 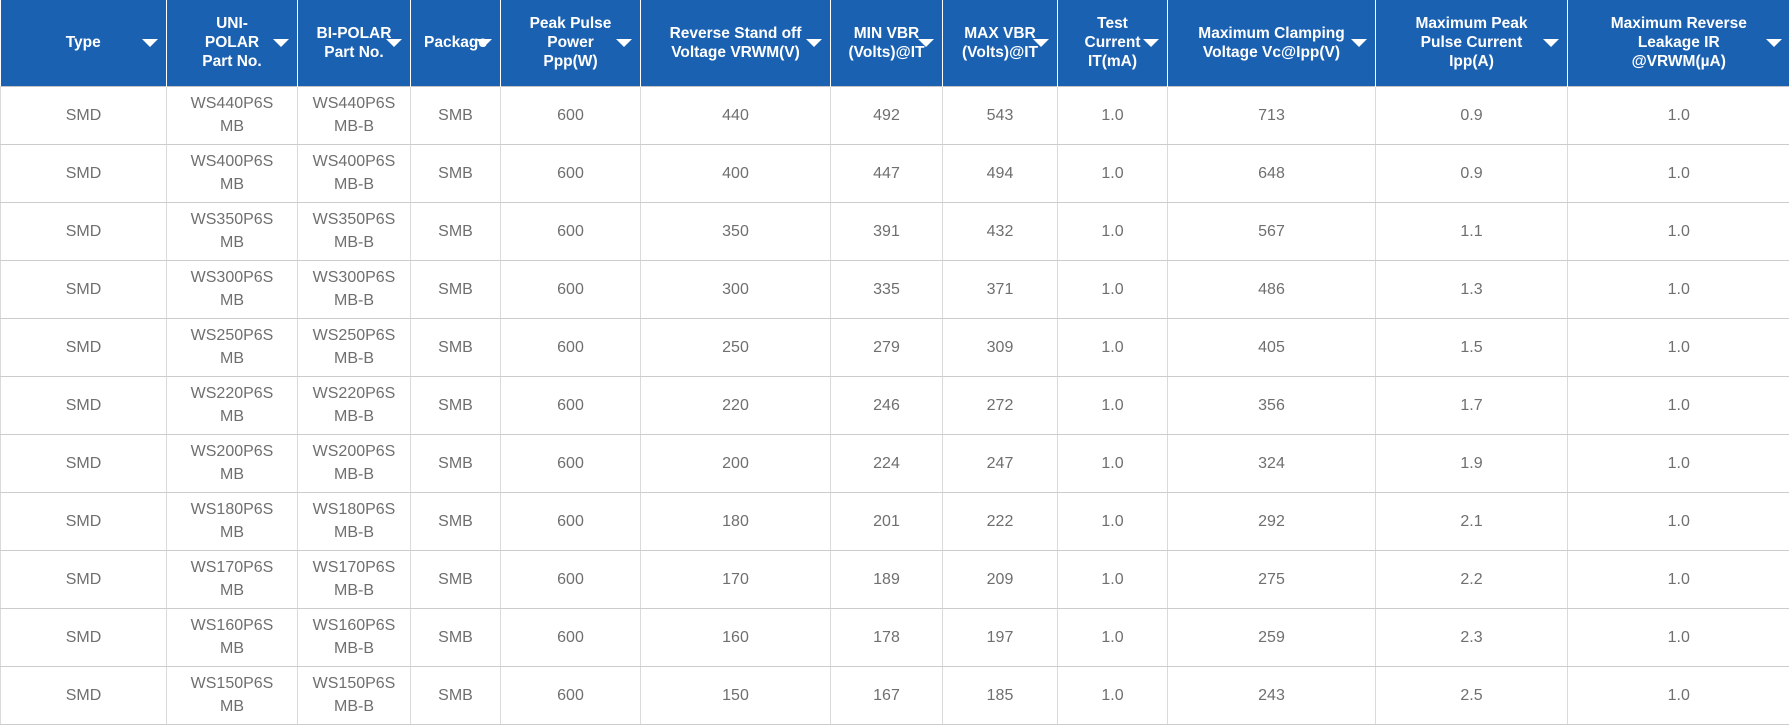 I want to click on cell-max-vbr: 432, so click(x=1000, y=231).